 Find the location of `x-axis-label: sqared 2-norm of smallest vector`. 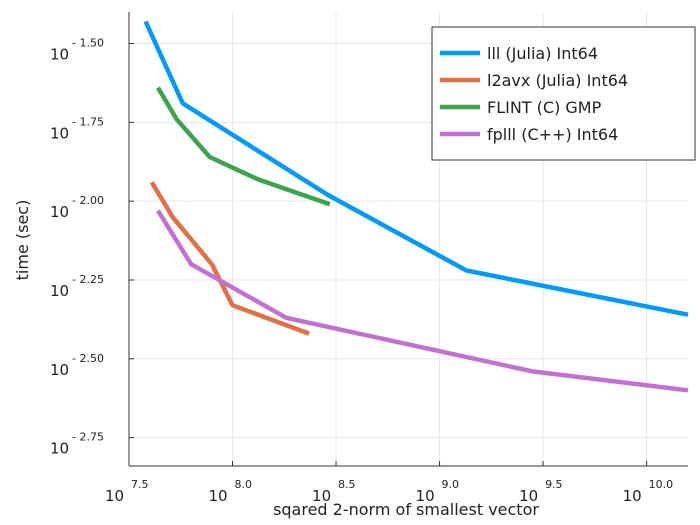

x-axis-label: sqared 2-norm of smallest vector is located at coordinates (406, 509).